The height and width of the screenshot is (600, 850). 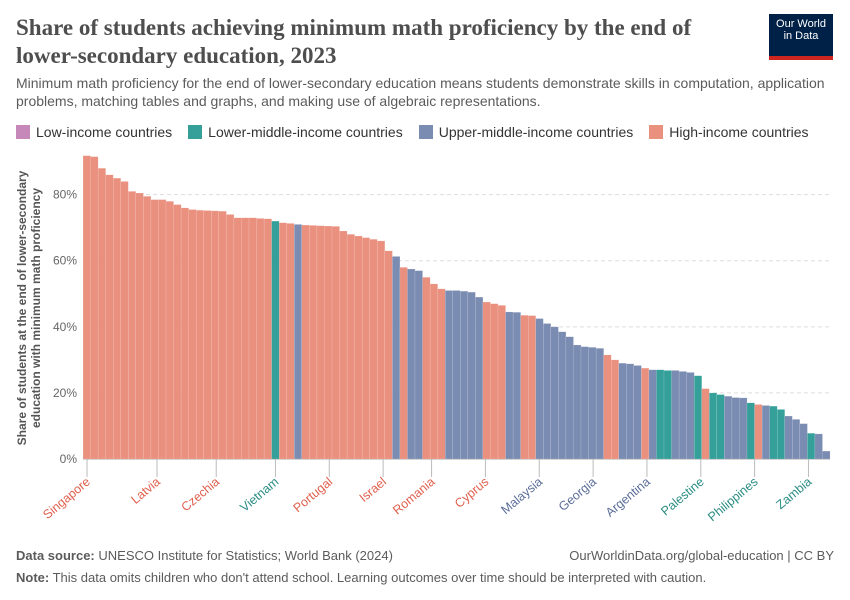 What do you see at coordinates (656, 132) in the screenshot?
I see `legend-swatch-high-income` at bounding box center [656, 132].